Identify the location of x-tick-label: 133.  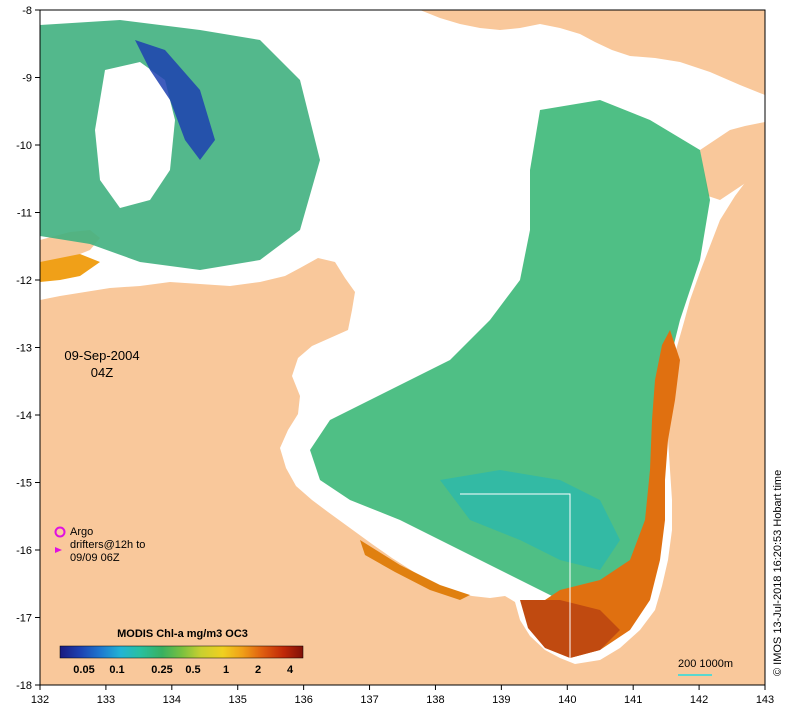
(106, 700).